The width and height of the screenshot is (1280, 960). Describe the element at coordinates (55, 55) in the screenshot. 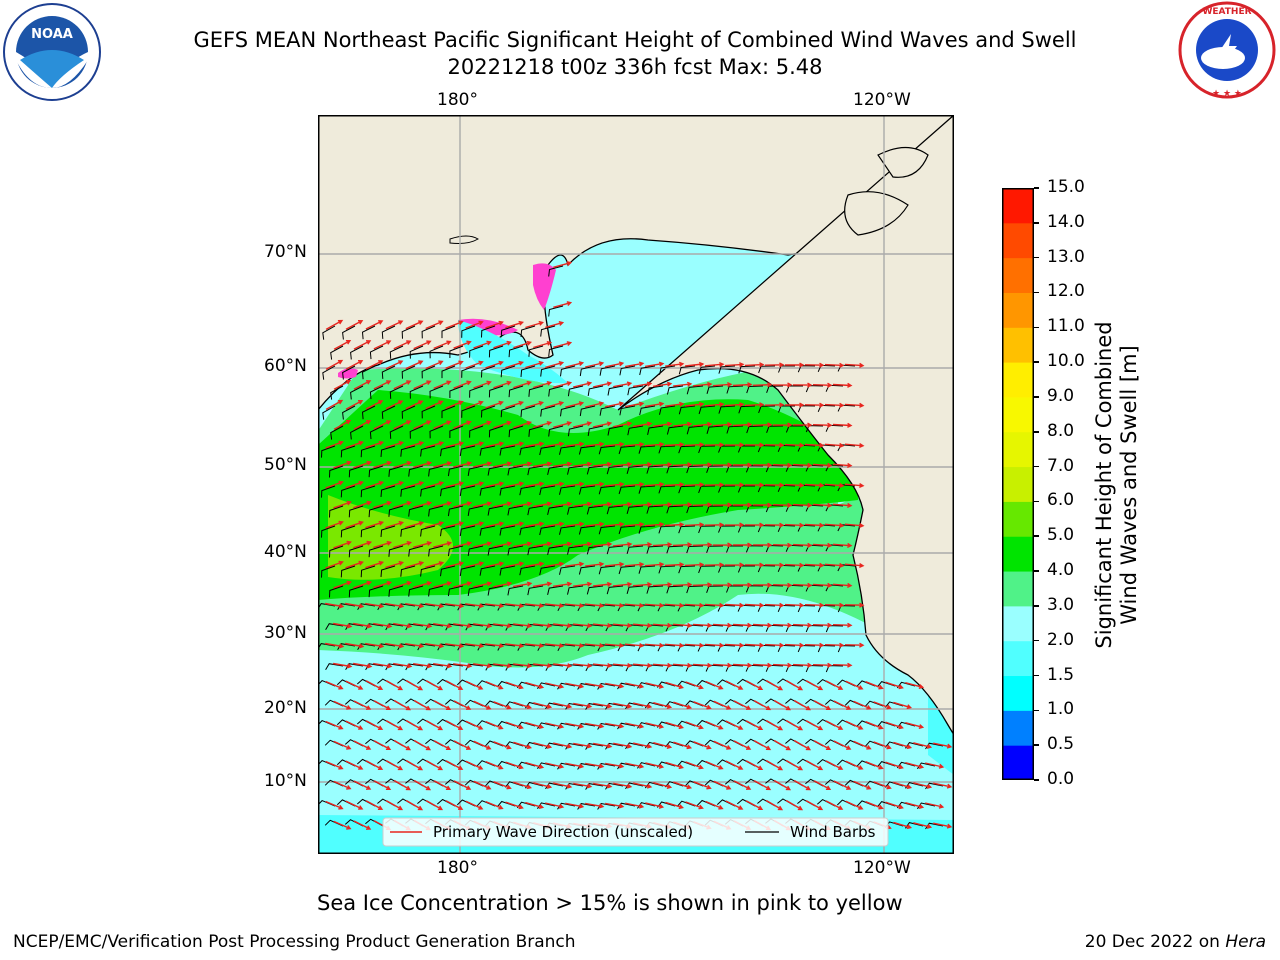

I see `noaa-logo: NOAA` at that location.